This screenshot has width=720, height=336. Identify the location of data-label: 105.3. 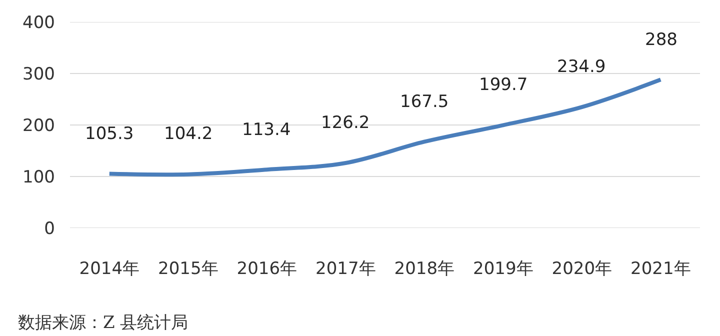
(109, 134).